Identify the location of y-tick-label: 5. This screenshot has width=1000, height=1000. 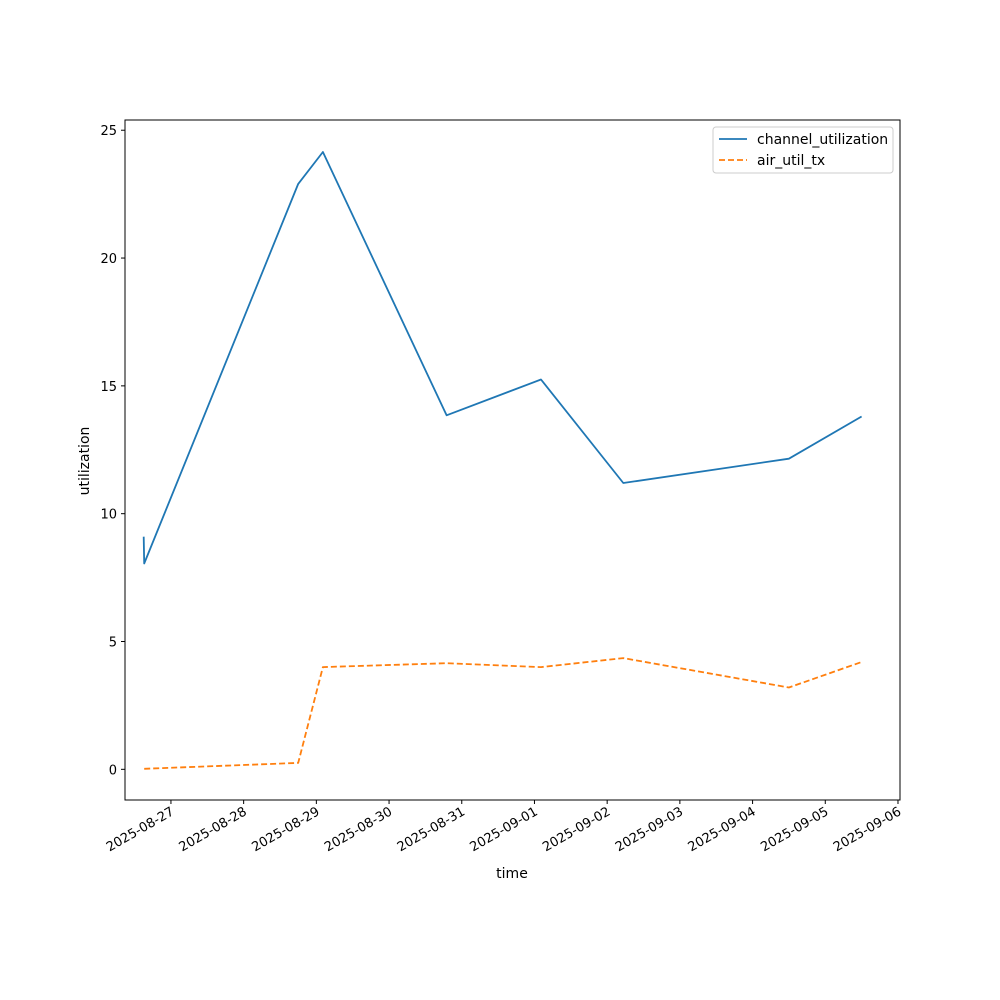
(113, 643).